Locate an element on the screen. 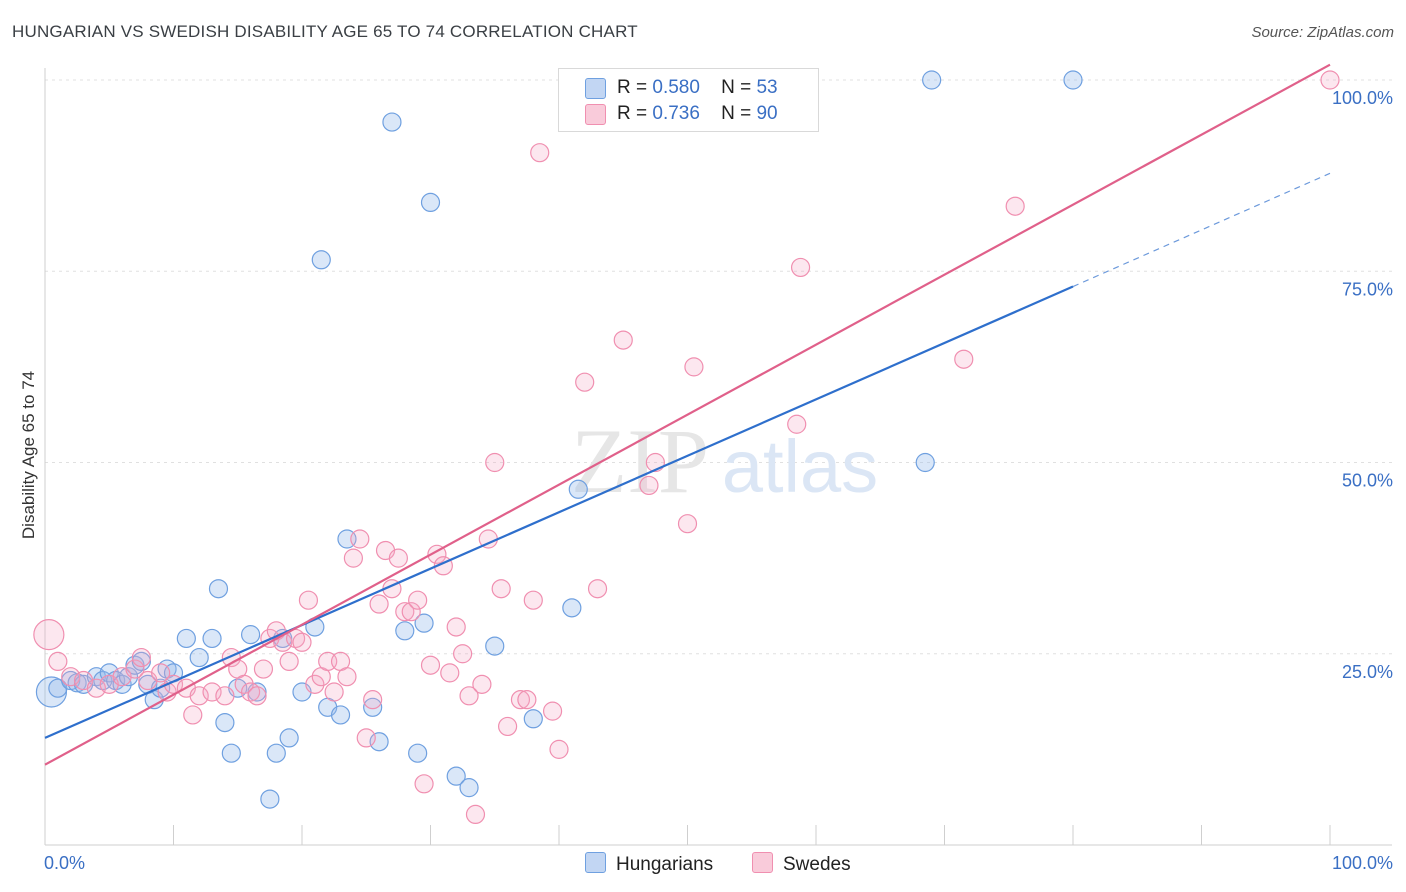  stats-legend: R = 0.580 N = 53 R = 0.736 N = 90 is located at coordinates (688, 100).